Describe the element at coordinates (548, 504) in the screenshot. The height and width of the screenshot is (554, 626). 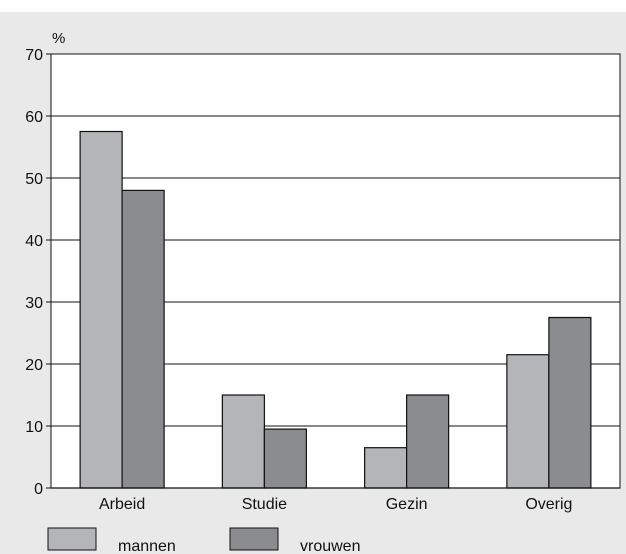
I see `x-tick-label-Overig: Overig` at that location.